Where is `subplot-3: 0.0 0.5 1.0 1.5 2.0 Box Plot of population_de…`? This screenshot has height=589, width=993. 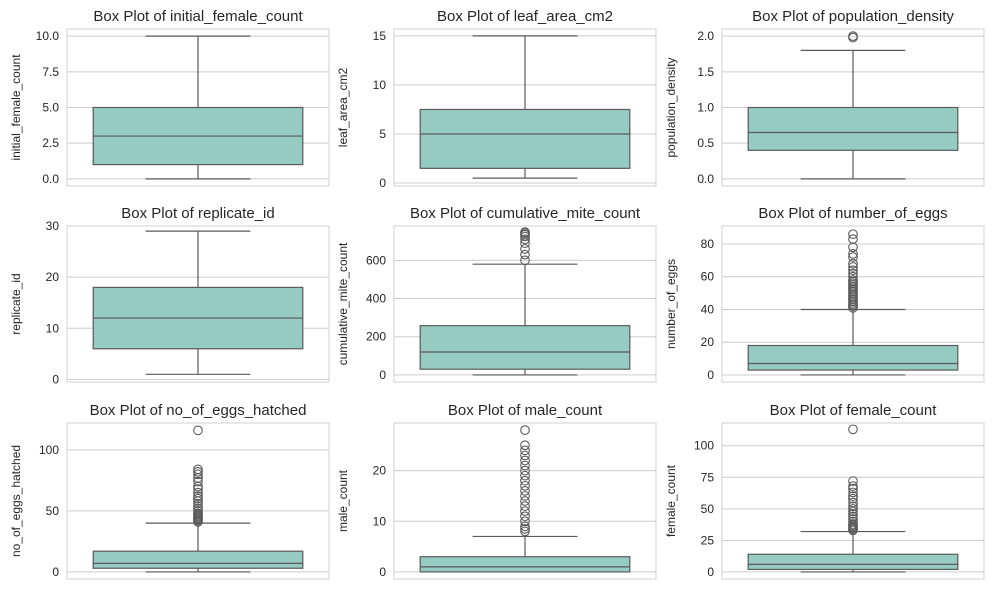
subplot-3: 0.0 0.5 1.0 1.5 2.0 Box Plot of population_de… is located at coordinates (824, 97).